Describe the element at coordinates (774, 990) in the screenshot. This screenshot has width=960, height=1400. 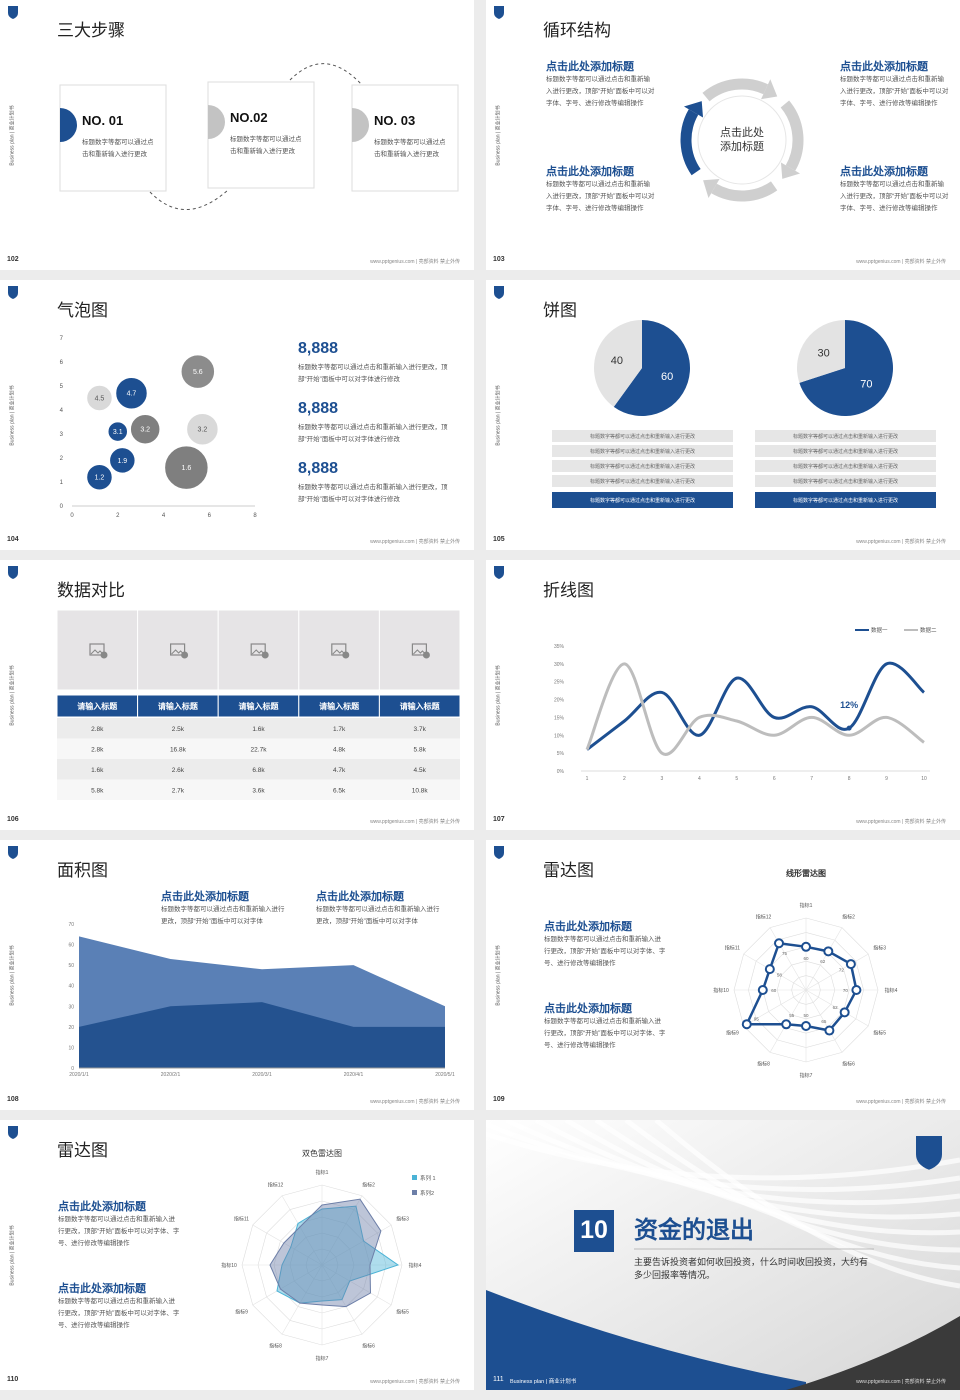
I see `value-label: 60` at that location.